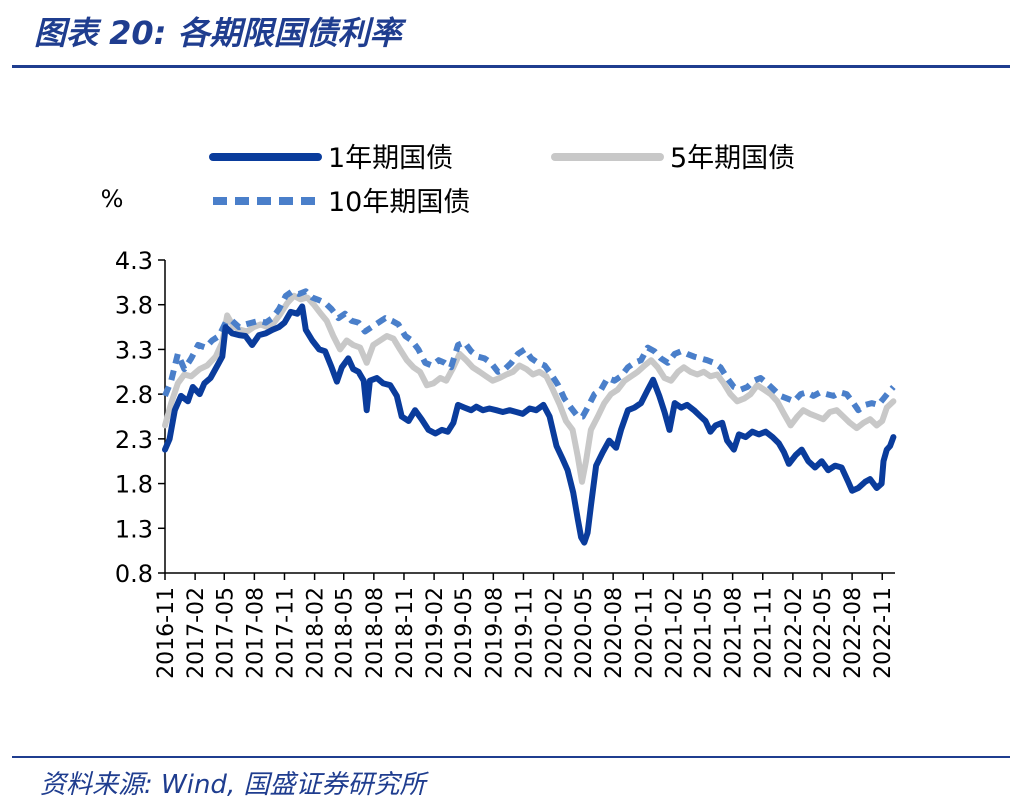 Image resolution: width=1020 pixels, height=809 pixels. What do you see at coordinates (732, 158) in the screenshot?
I see `legend-label: 5年期国债` at bounding box center [732, 158].